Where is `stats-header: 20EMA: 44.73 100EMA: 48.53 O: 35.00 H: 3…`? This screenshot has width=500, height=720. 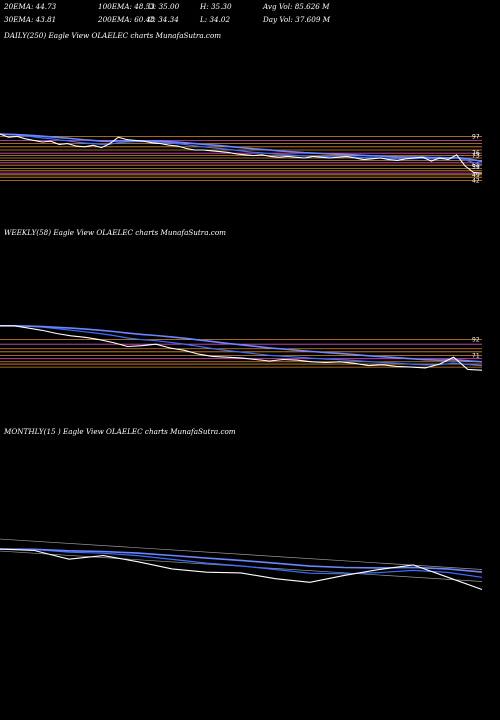
stats-header: 20EMA: 44.73 100EMA: 48.53 O: 35.00 H: 3… is located at coordinates (250, 15).